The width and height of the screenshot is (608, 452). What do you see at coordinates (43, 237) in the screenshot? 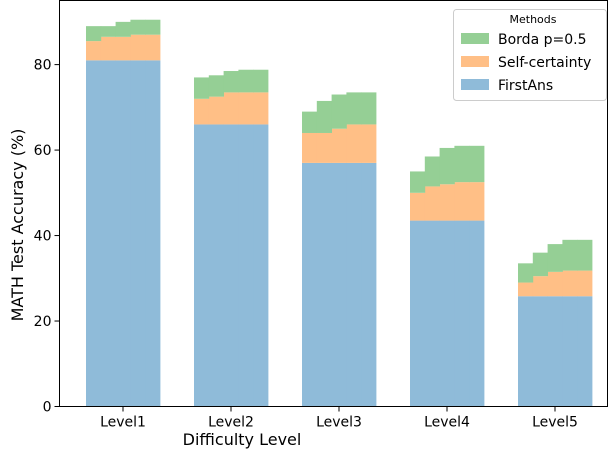
I see `y-tick-label-40: 40` at bounding box center [43, 237].